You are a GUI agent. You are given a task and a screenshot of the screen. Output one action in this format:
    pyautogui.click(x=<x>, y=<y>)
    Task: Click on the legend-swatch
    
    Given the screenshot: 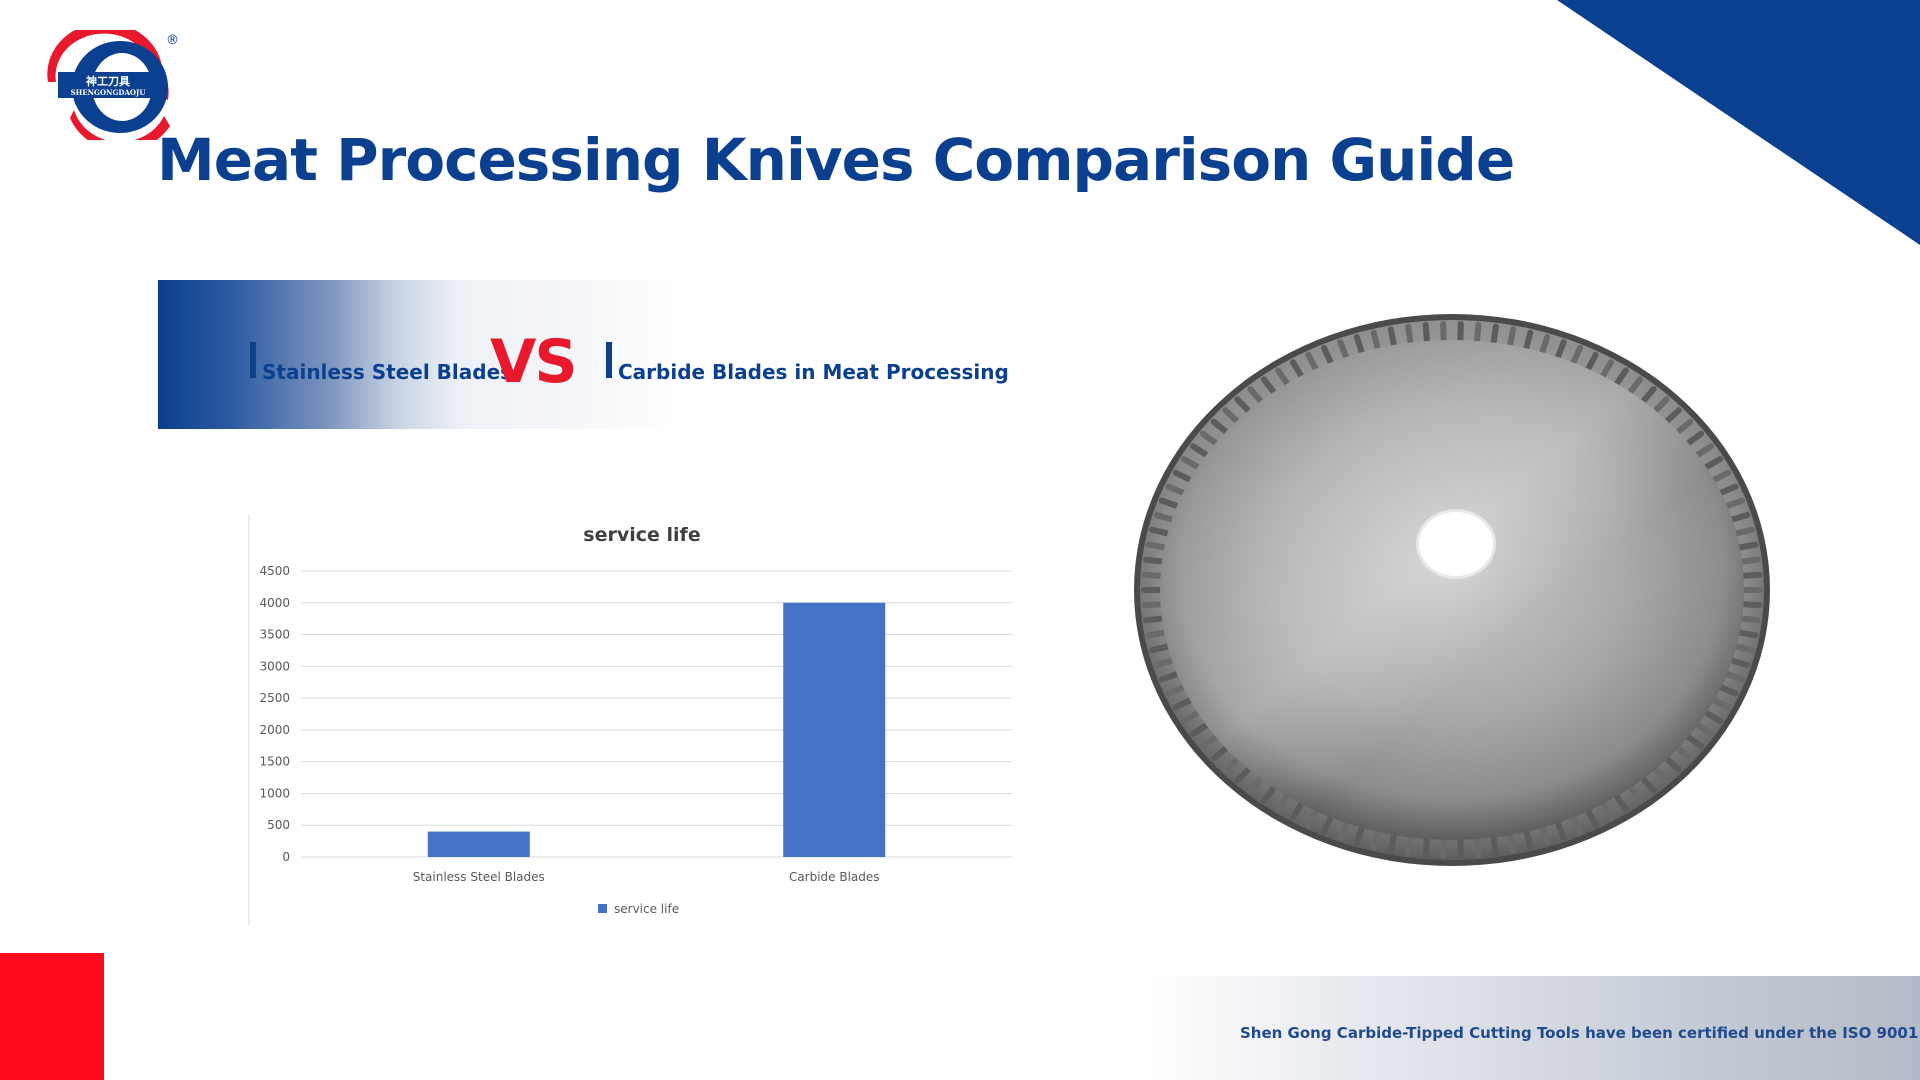 What is the action you would take?
    pyautogui.click(x=602, y=908)
    